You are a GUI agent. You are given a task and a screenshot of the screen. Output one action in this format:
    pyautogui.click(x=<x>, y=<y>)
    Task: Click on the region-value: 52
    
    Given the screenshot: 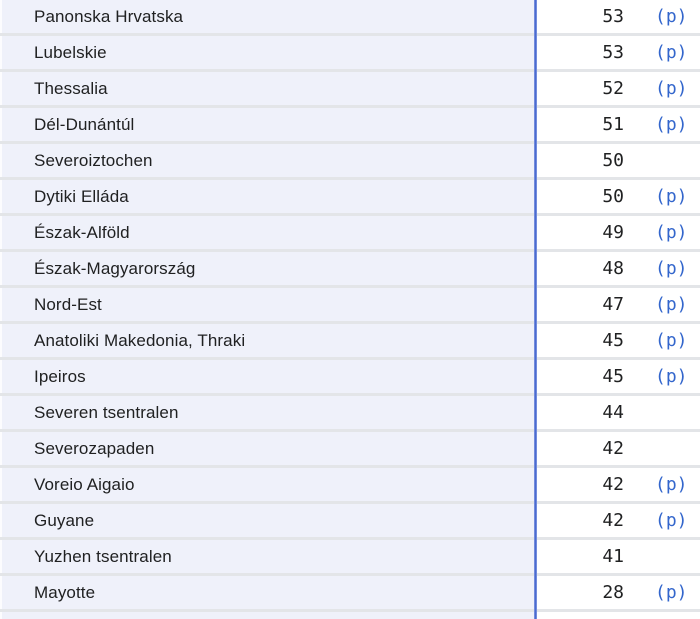 What is the action you would take?
    pyautogui.click(x=613, y=88)
    